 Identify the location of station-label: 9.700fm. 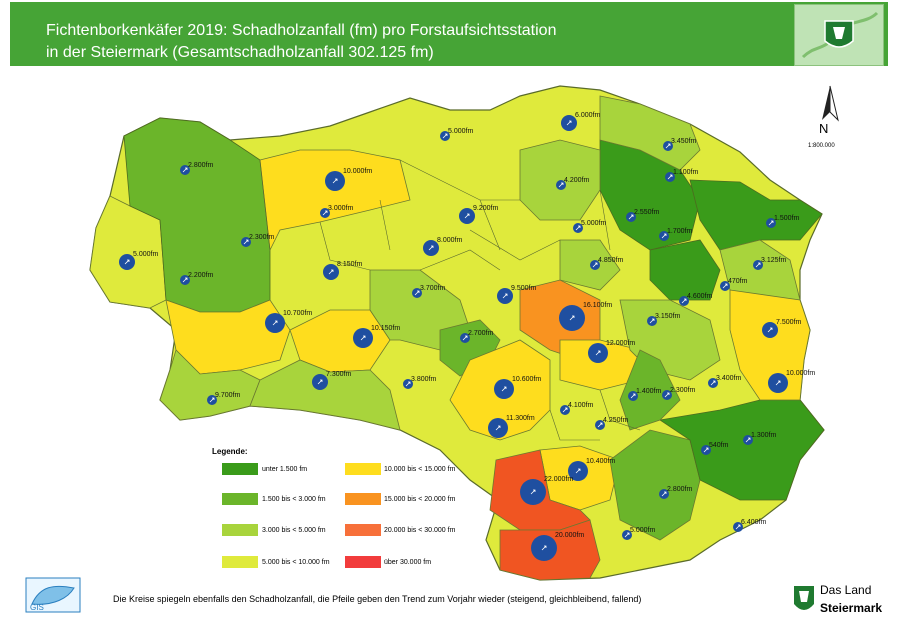
(227, 395).